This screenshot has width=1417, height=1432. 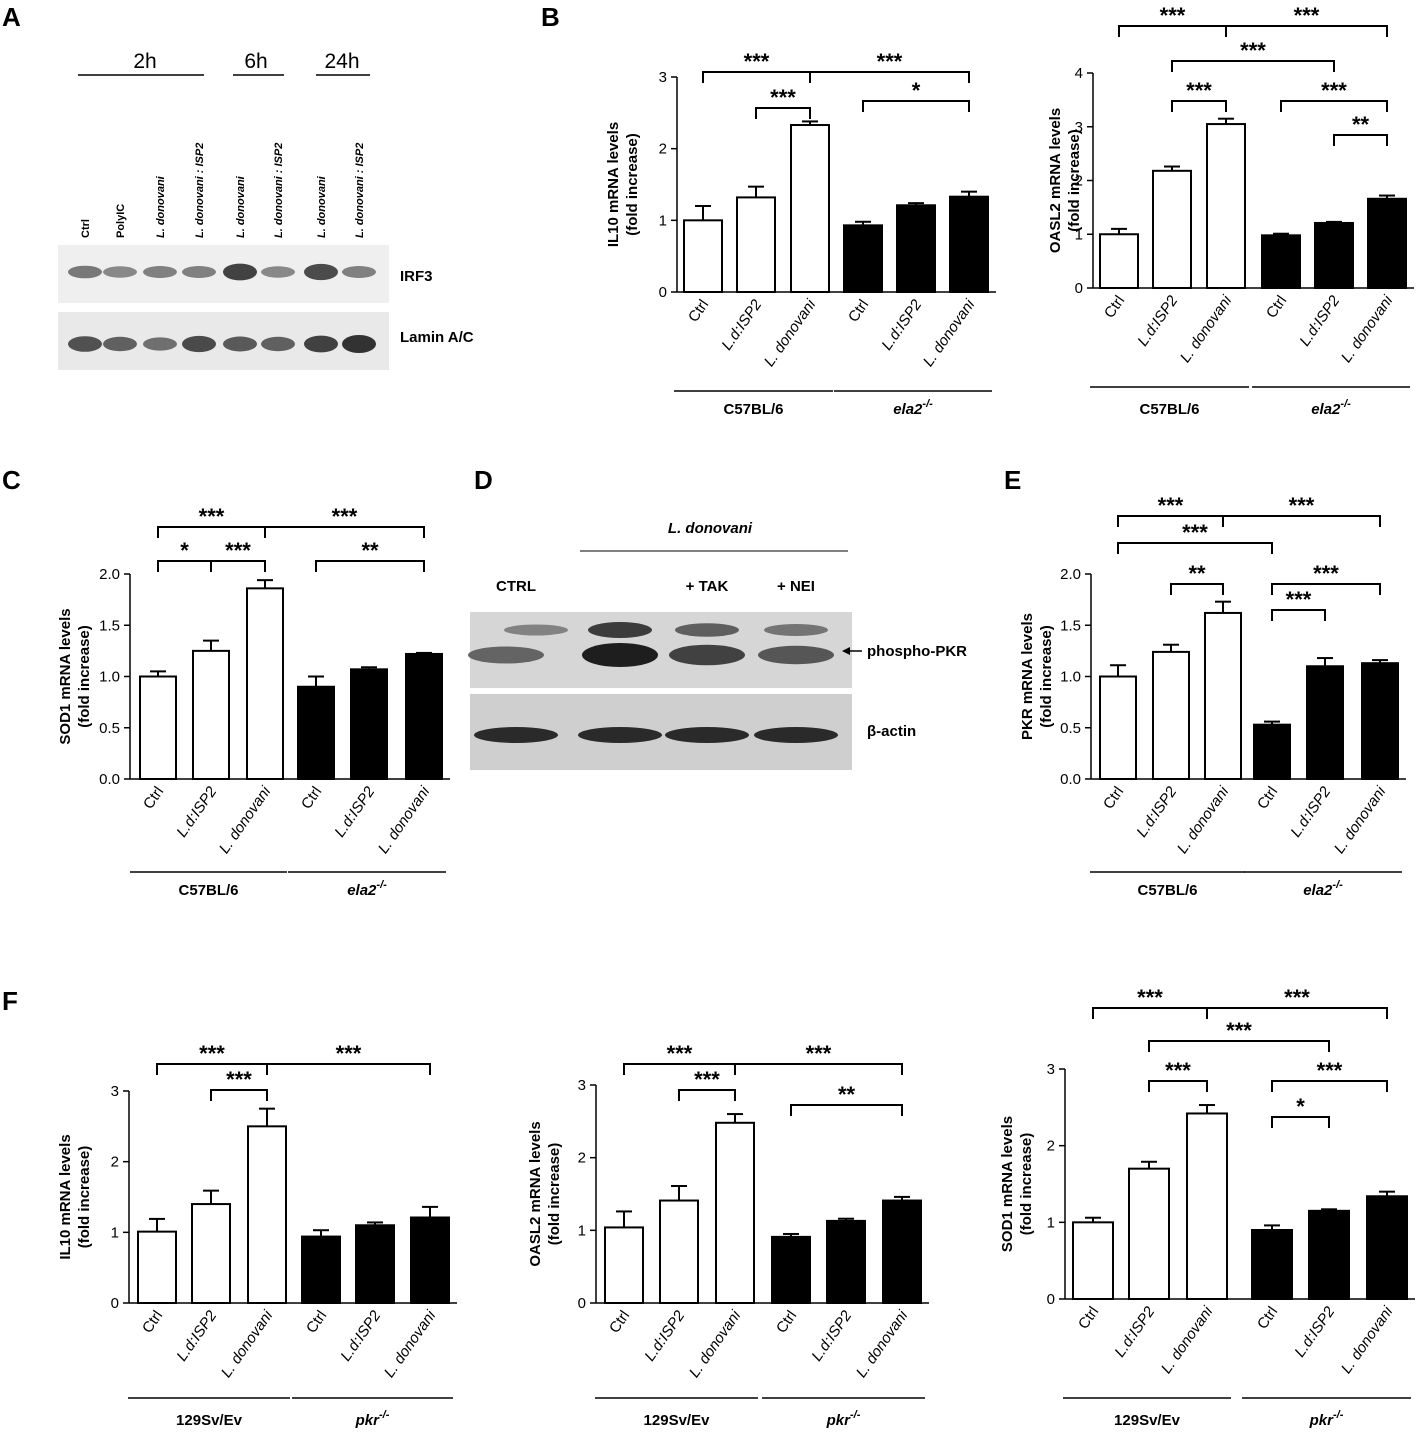 I want to click on chart-b1-xtick-label-0: Ctrl, so click(x=698, y=311).